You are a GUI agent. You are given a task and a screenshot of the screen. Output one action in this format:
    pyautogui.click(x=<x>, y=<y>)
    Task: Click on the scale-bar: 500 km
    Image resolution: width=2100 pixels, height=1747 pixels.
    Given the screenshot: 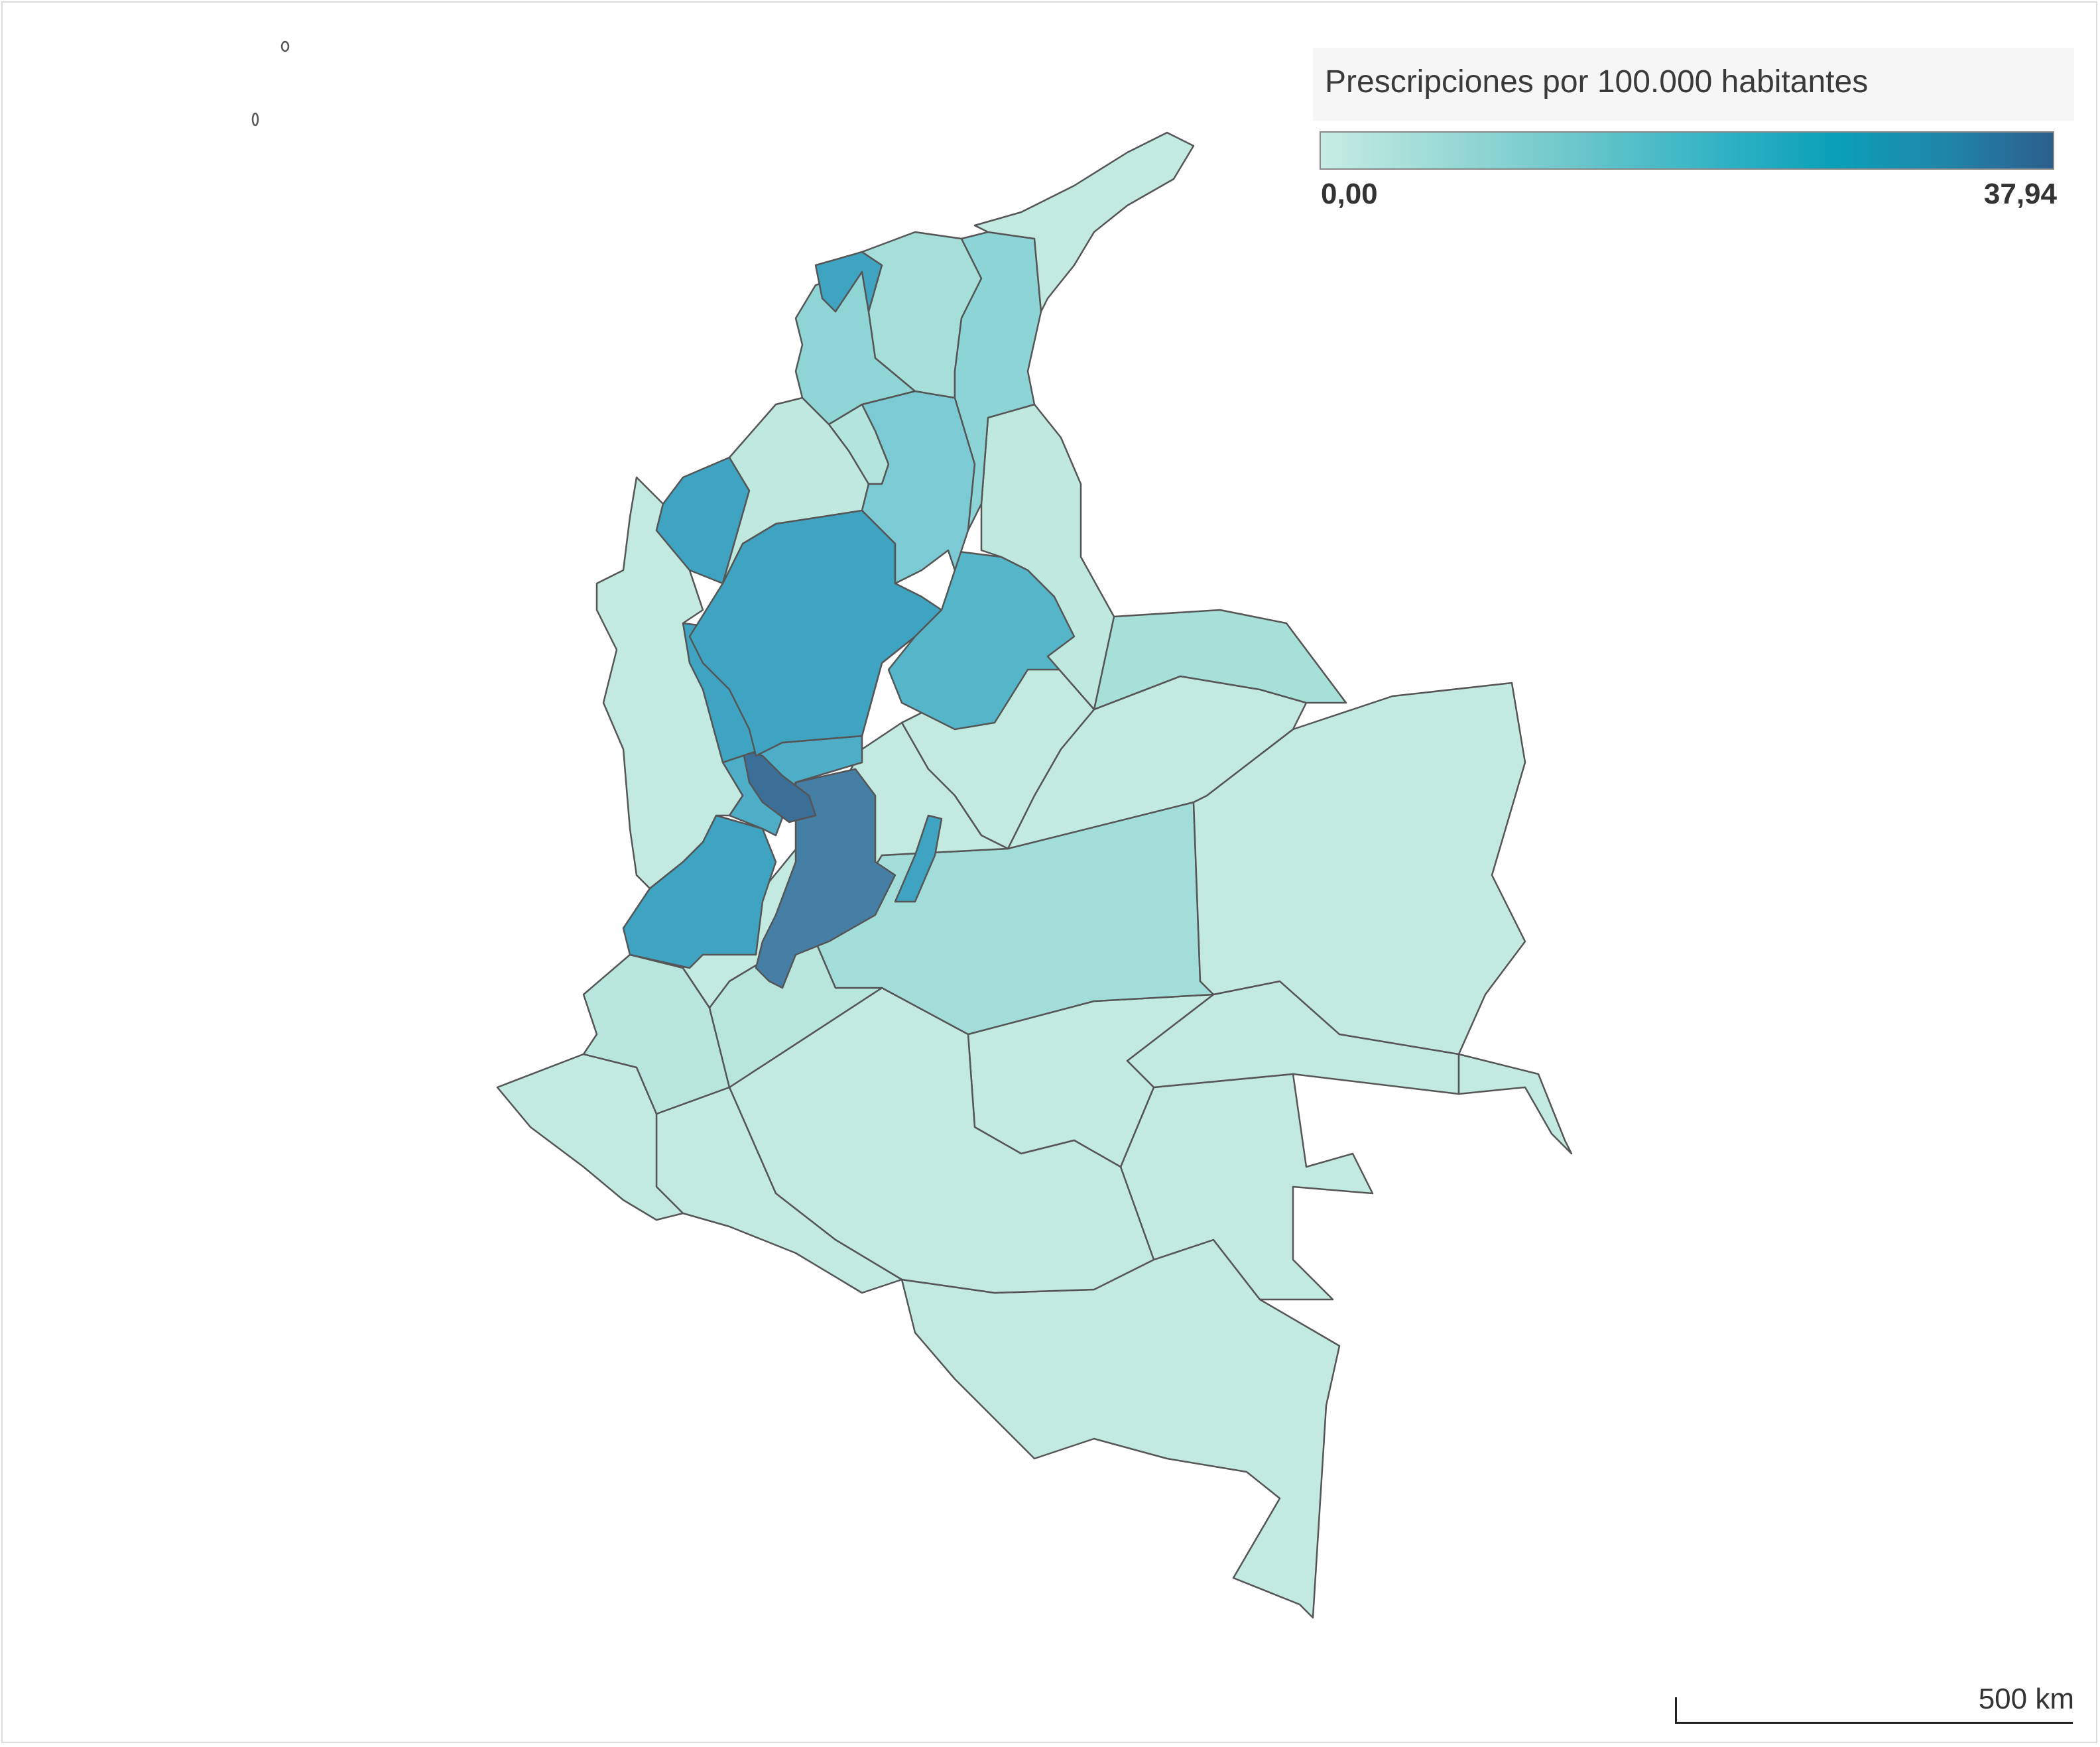 What is the action you would take?
    pyautogui.click(x=1874, y=1697)
    